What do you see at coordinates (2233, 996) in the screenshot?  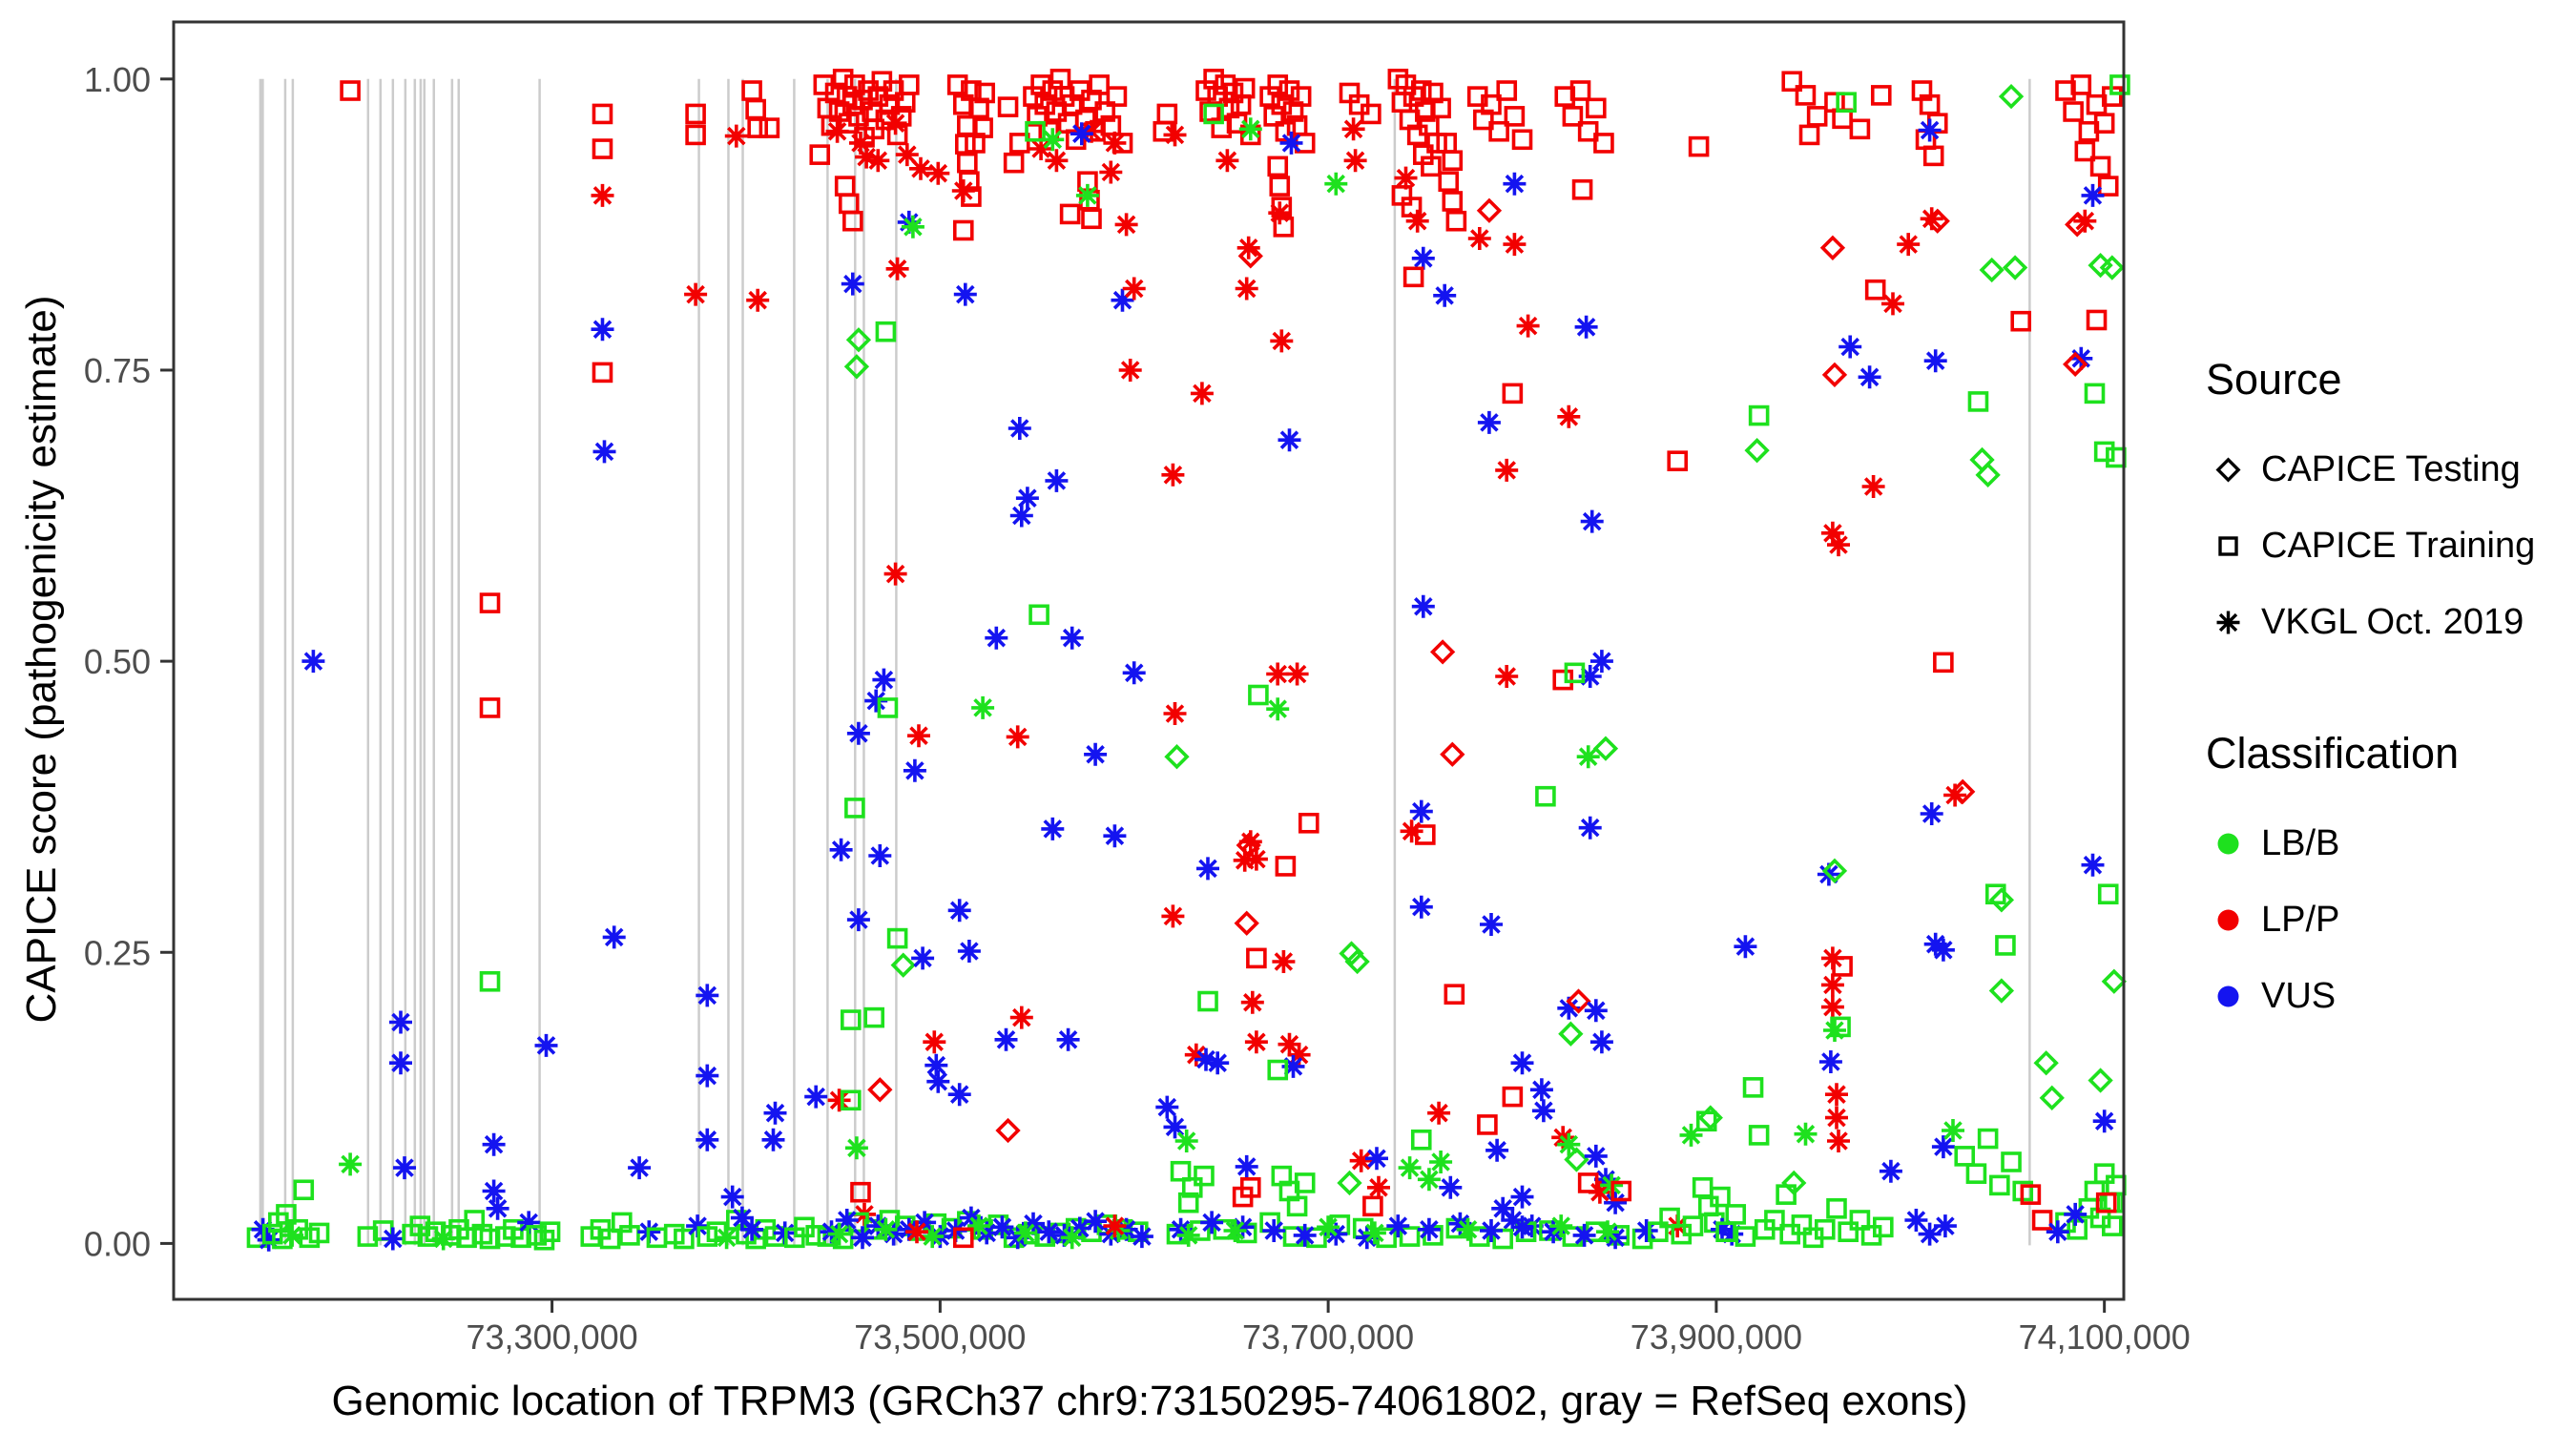 I see `vus-dot-icon` at bounding box center [2233, 996].